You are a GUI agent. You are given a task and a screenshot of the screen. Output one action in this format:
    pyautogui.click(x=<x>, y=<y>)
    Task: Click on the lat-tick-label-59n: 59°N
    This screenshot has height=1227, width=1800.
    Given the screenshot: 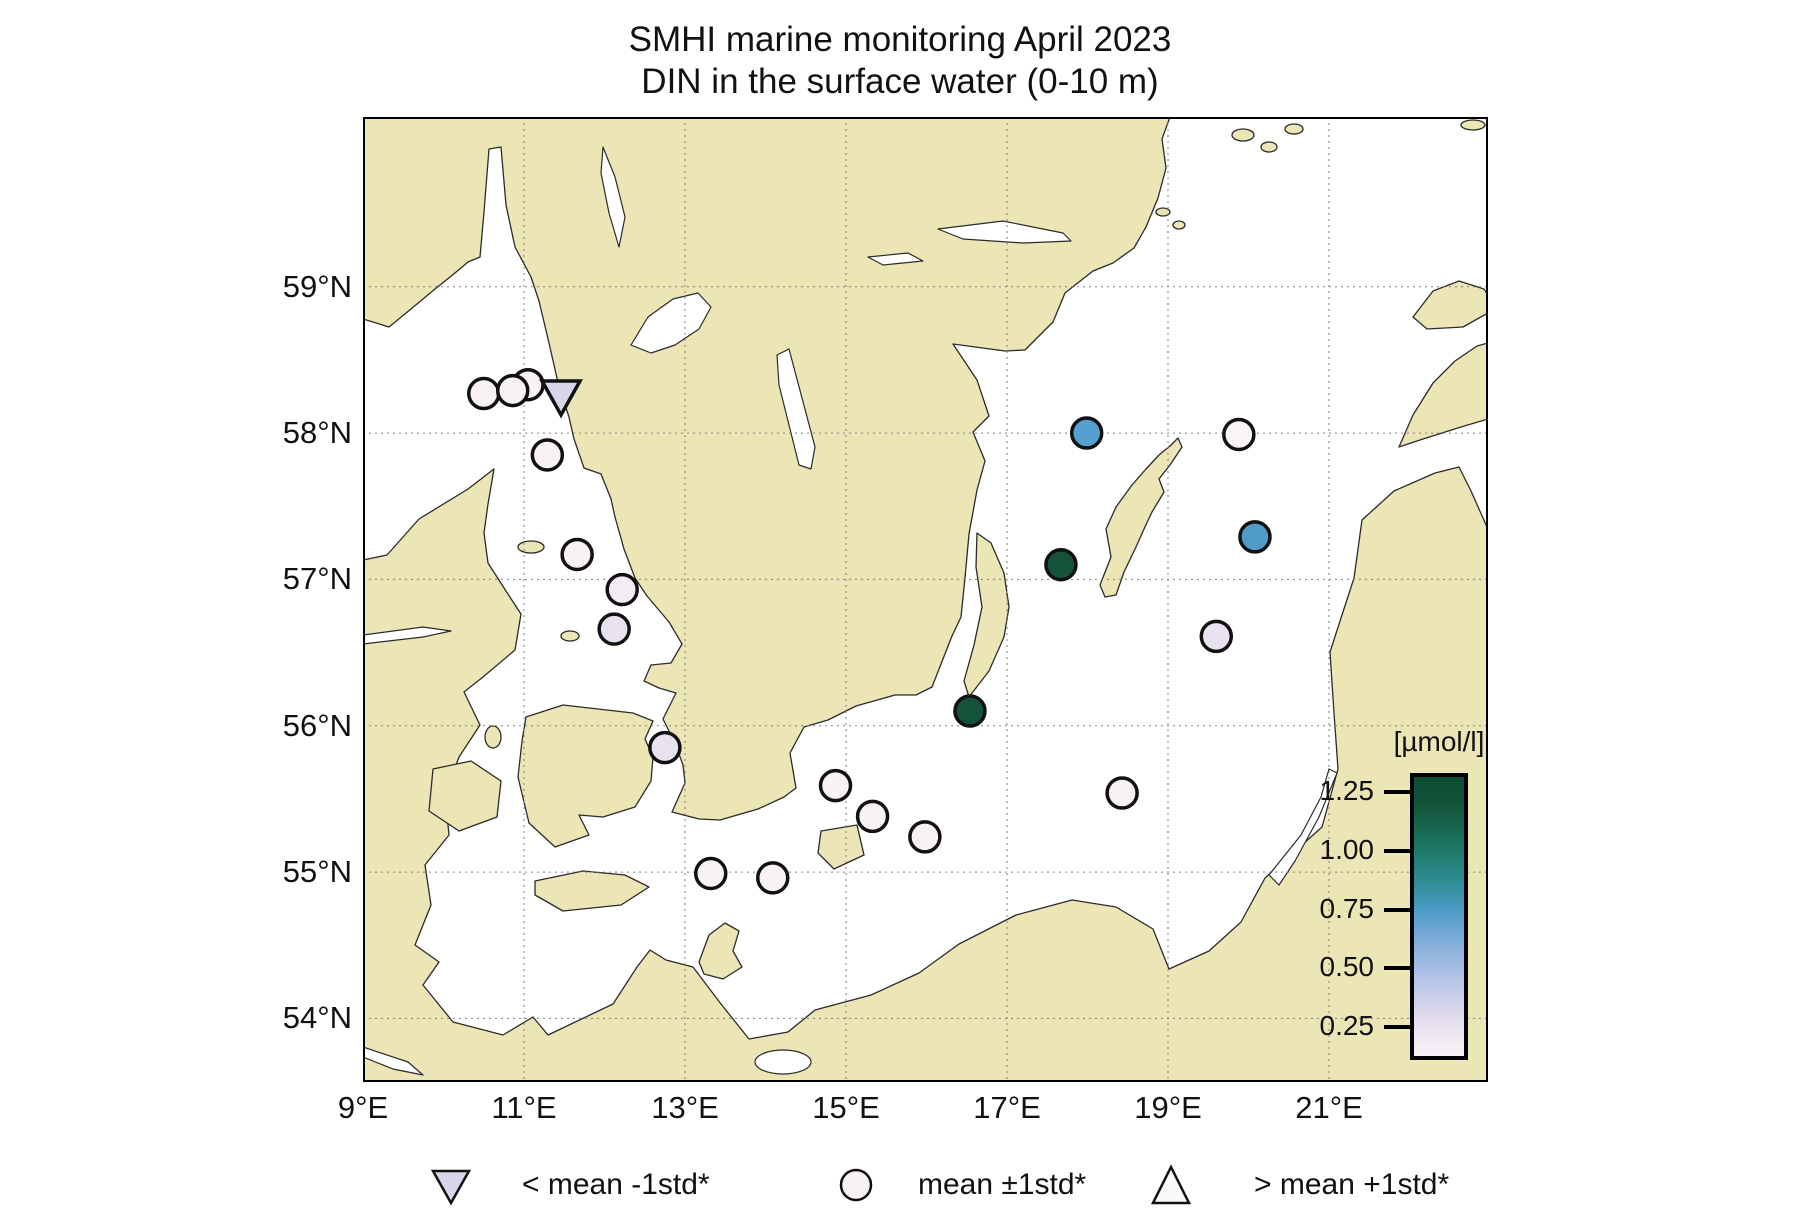 What is the action you would take?
    pyautogui.click(x=317, y=286)
    